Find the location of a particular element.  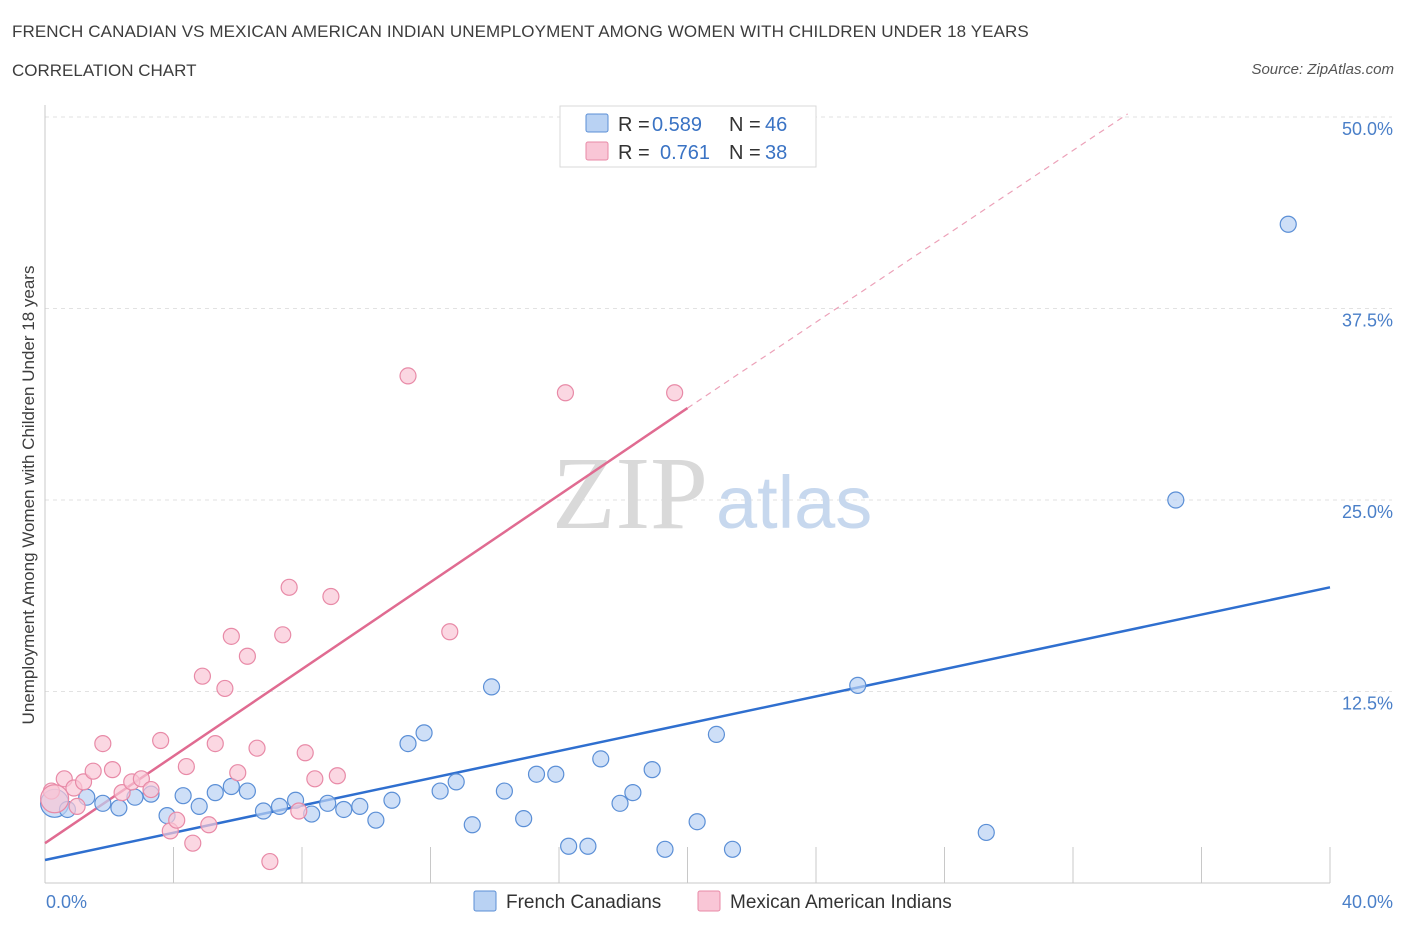

series-legend-swatch-pink is located at coordinates (709, 901).